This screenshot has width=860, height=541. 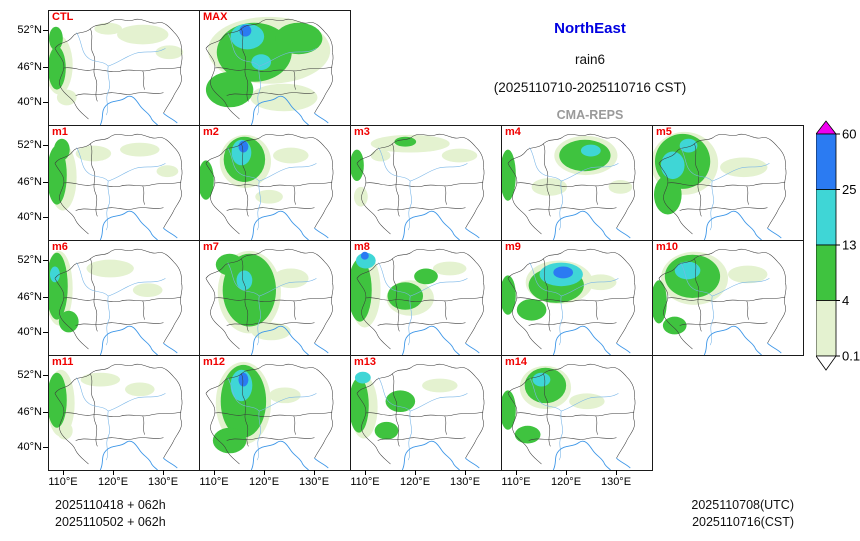 I want to click on init-time-footer: 2025110418 + 062h 2025110502 + 062h, so click(x=110, y=514).